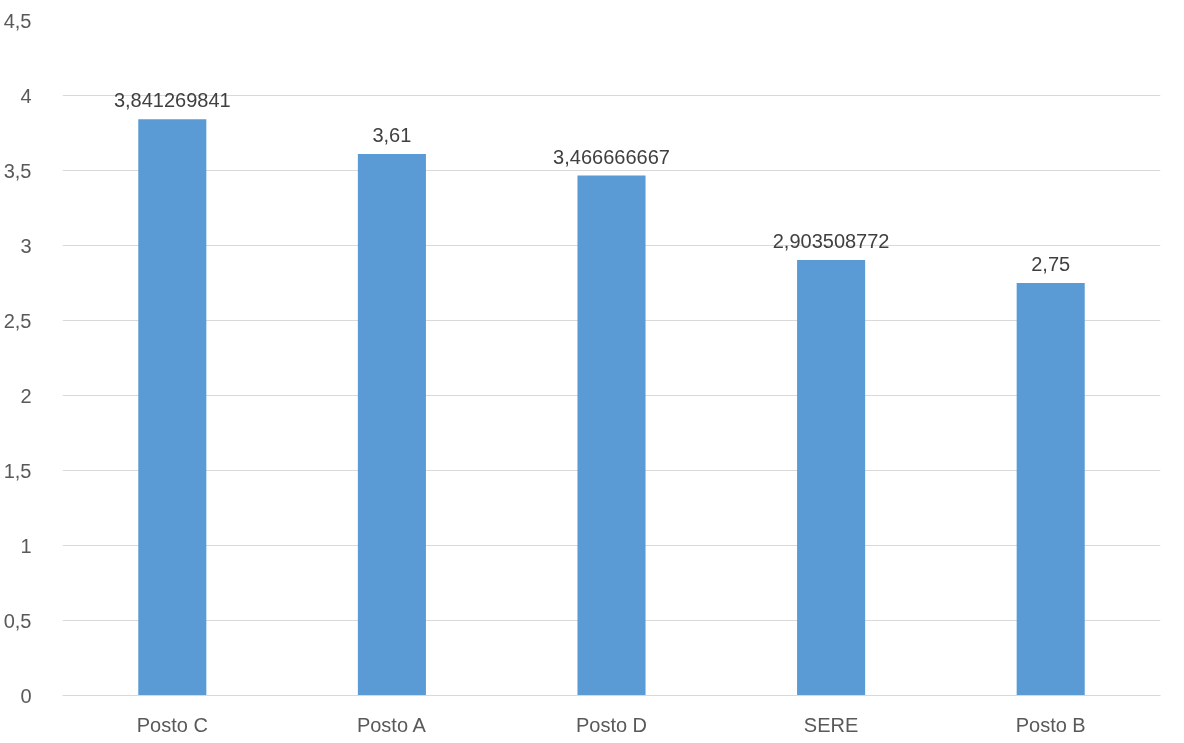 This screenshot has height=743, width=1184. Describe the element at coordinates (26, 245) in the screenshot. I see `y-tick-label: 3` at that location.